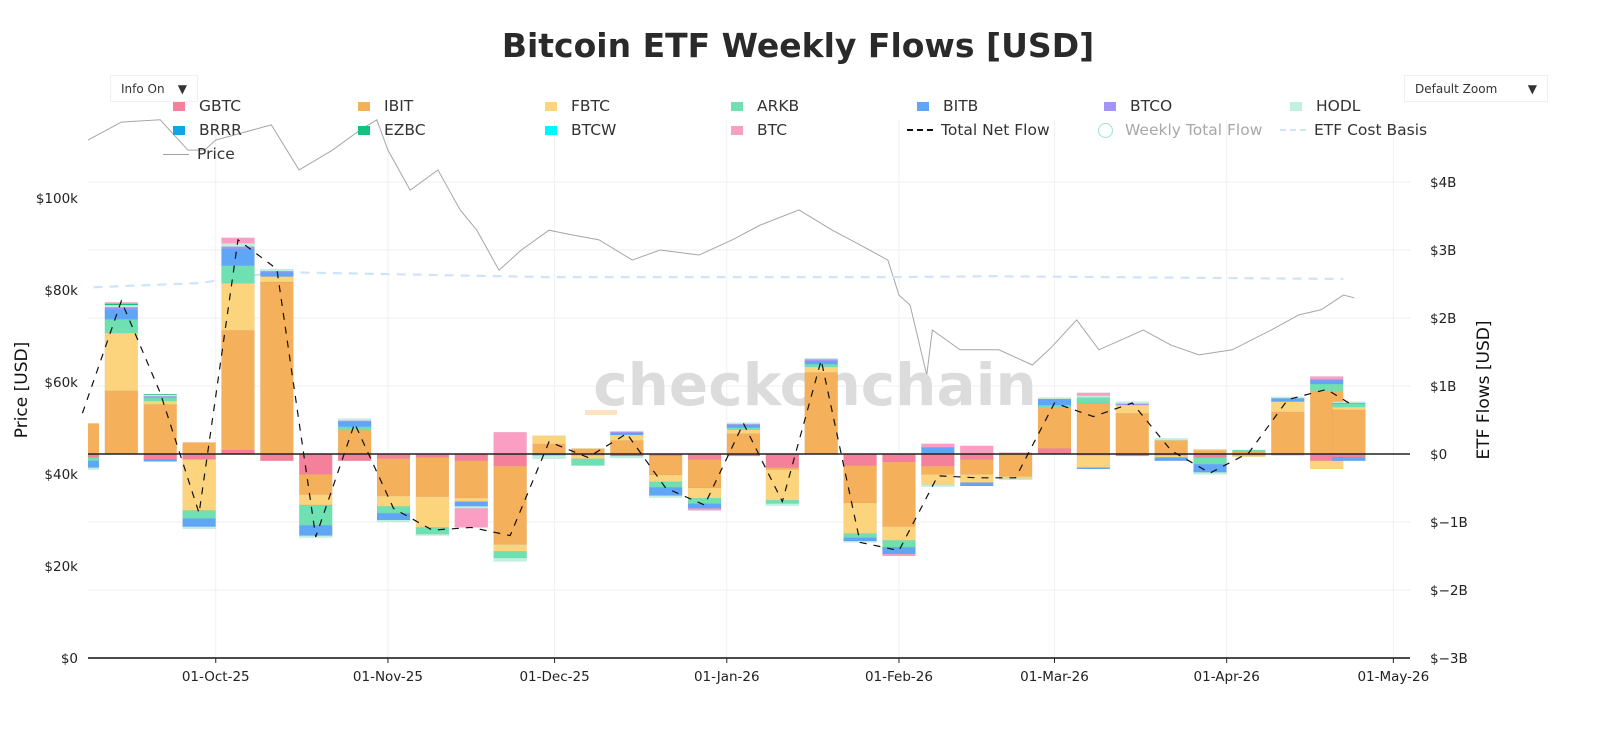 Image resolution: width=1600 pixels, height=739 pixels. I want to click on y-right-tick-label: $−3B, so click(1449, 659).